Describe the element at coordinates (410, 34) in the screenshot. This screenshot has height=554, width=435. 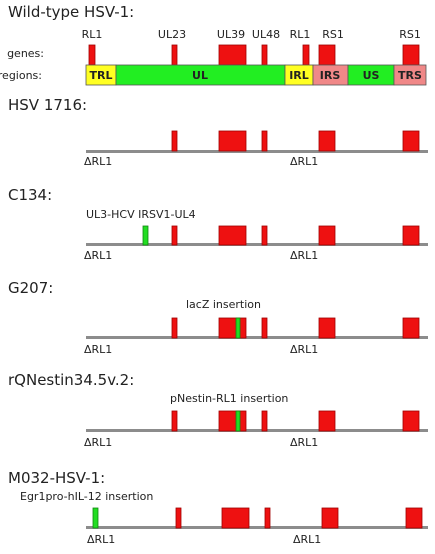
I see `gene-label-rs1-right: RS1` at that location.